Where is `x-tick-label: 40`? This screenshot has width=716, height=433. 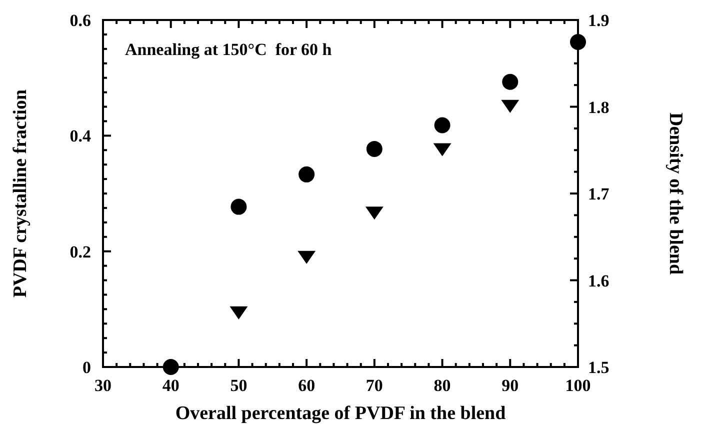 x-tick-label: 40 is located at coordinates (171, 385).